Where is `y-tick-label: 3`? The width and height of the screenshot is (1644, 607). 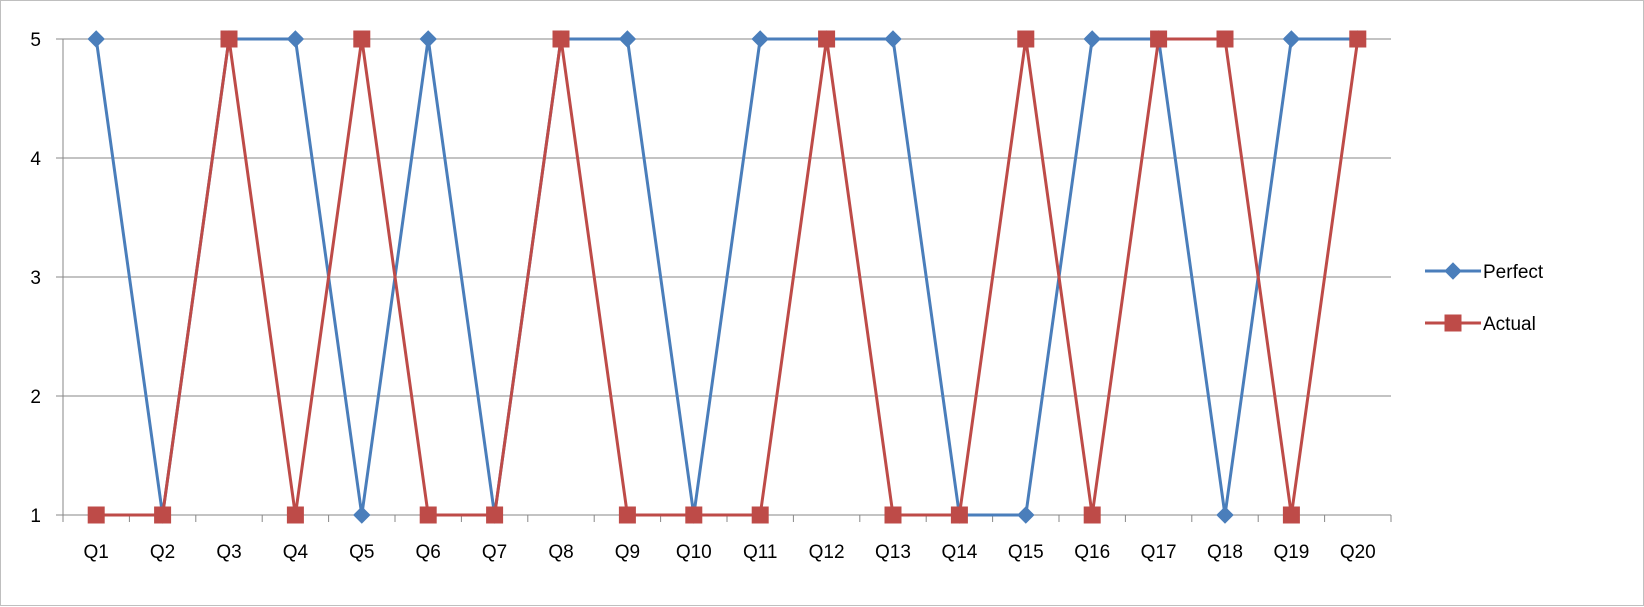 y-tick-label: 3 is located at coordinates (35, 278).